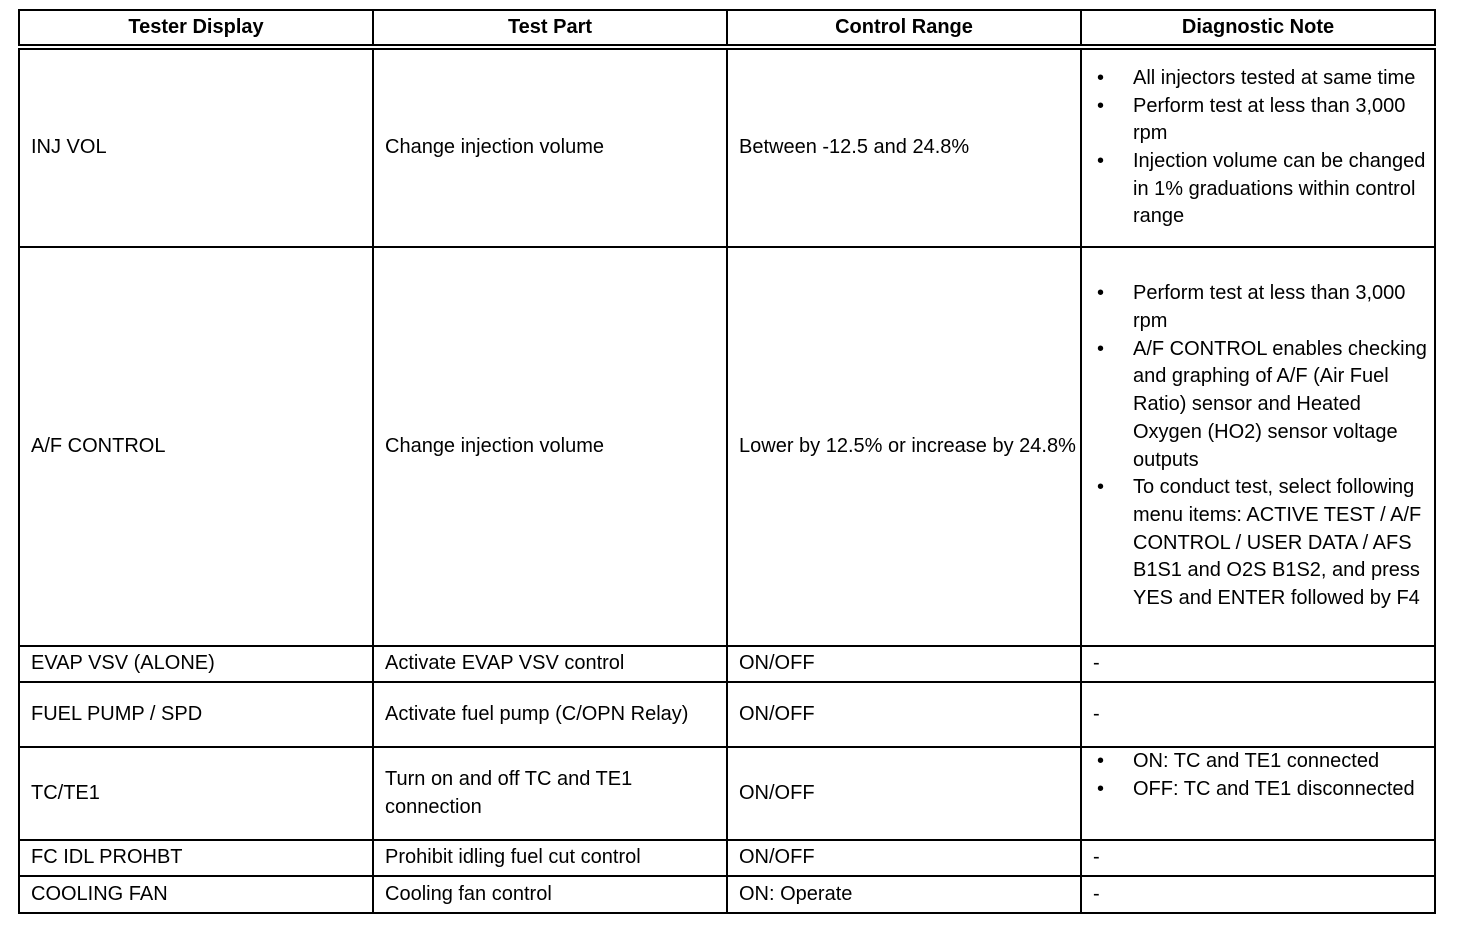 The width and height of the screenshot is (1472, 944). I want to click on header-tester-display: Tester Display, so click(196, 29).